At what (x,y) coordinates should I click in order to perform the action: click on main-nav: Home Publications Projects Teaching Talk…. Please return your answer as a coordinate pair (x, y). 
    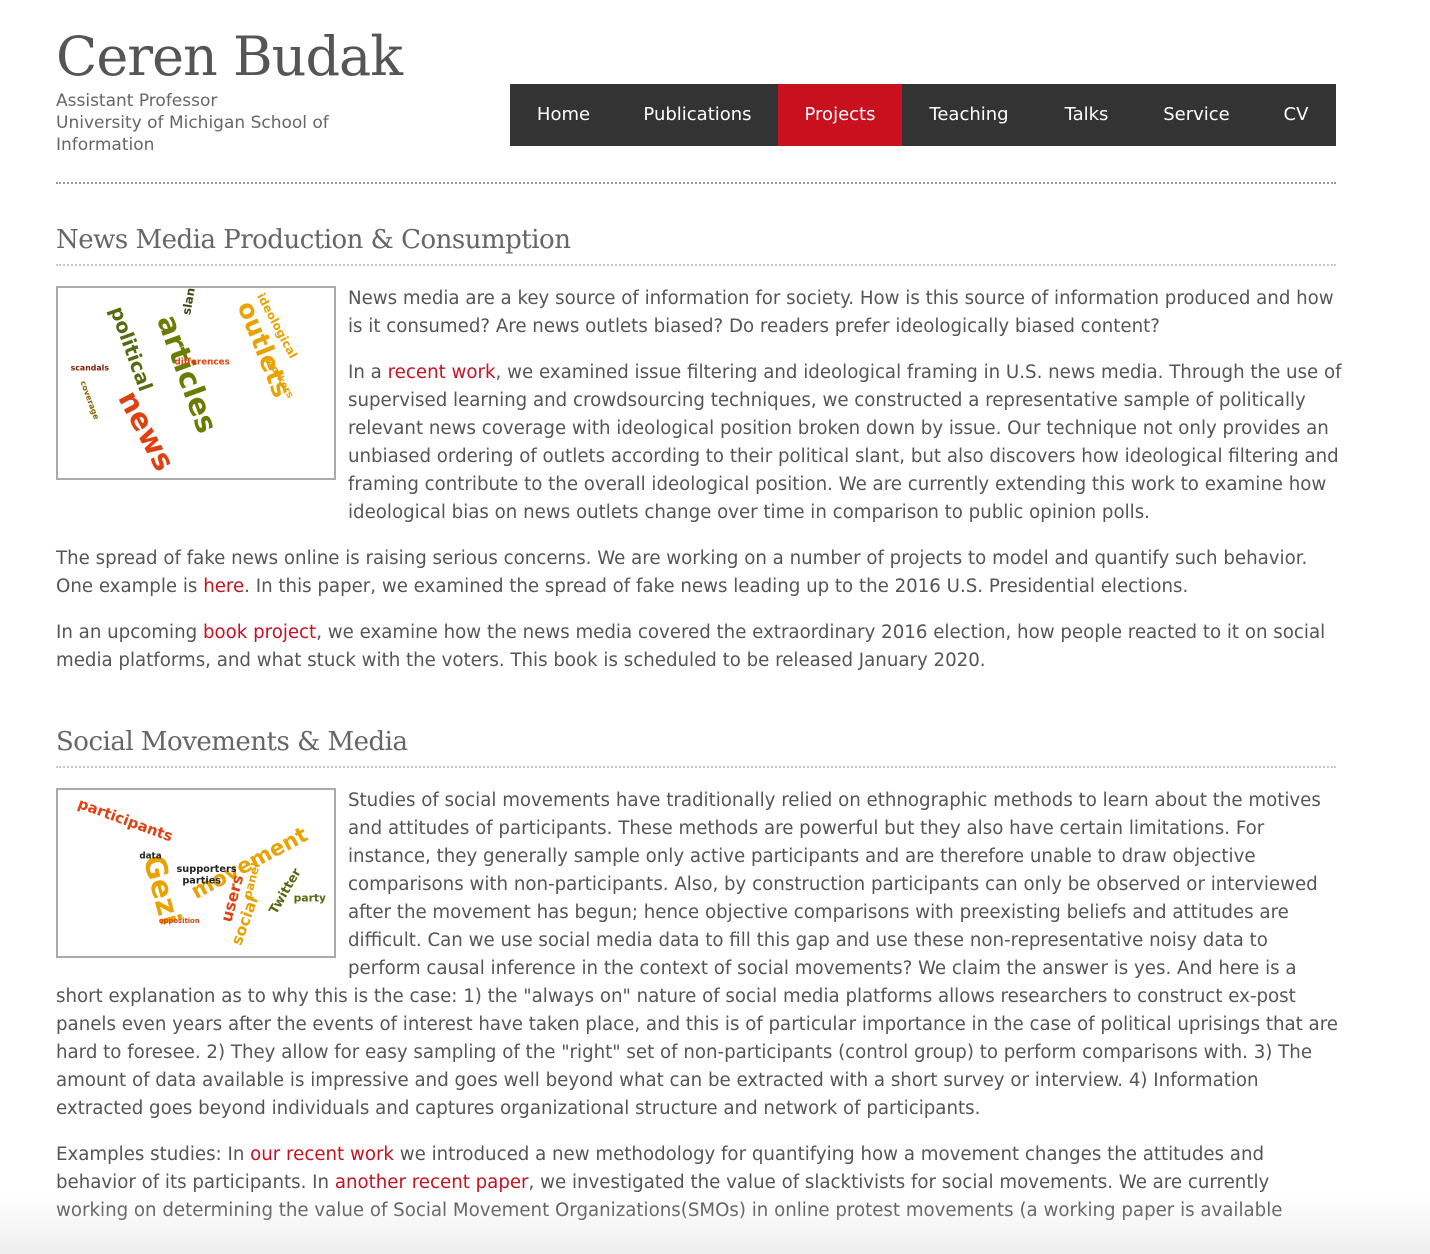
    Looking at the image, I should click on (923, 115).